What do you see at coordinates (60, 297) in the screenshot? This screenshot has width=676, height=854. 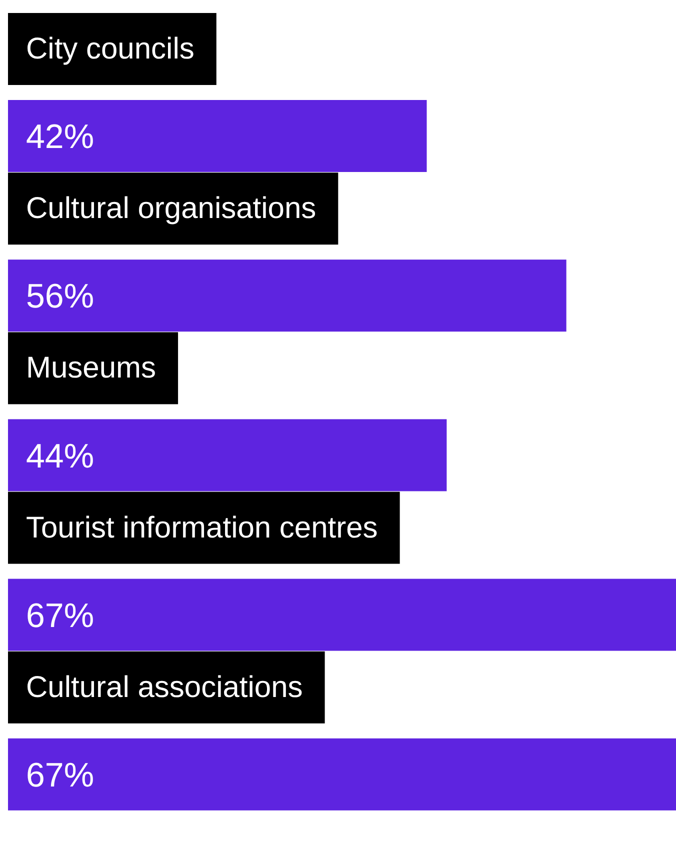 I see `data-label: 56%` at bounding box center [60, 297].